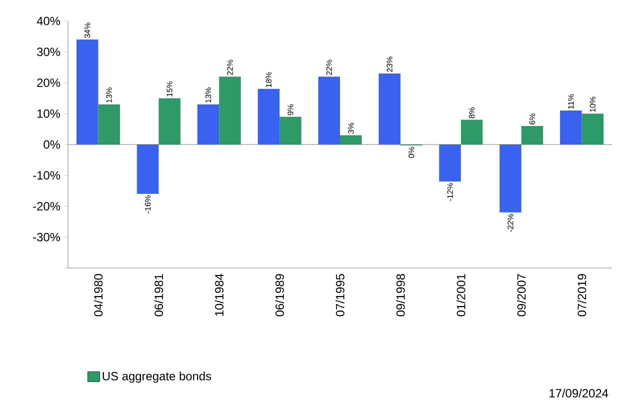  What do you see at coordinates (159, 295) in the screenshot?
I see `x-tick-label: 06/1981` at bounding box center [159, 295].